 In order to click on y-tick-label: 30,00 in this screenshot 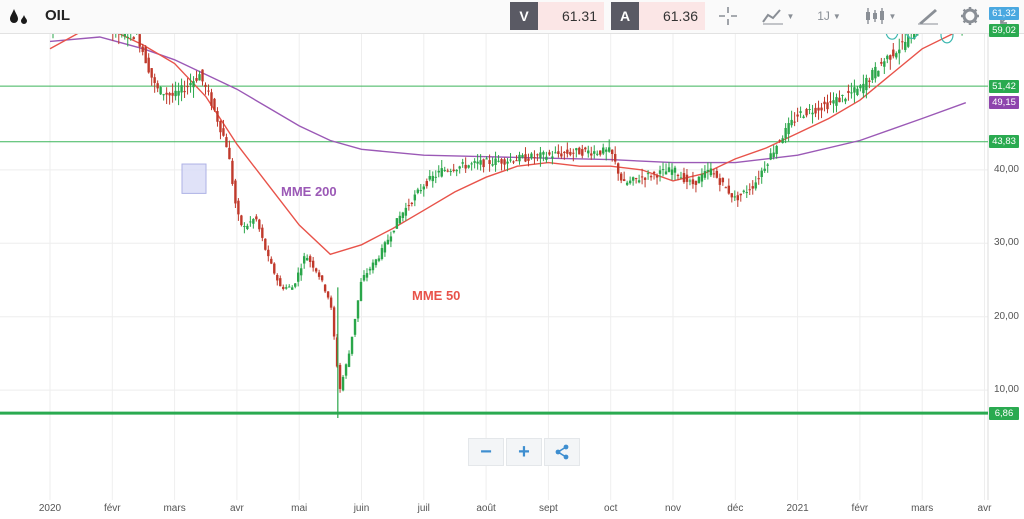, I will do `click(1006, 243)`.